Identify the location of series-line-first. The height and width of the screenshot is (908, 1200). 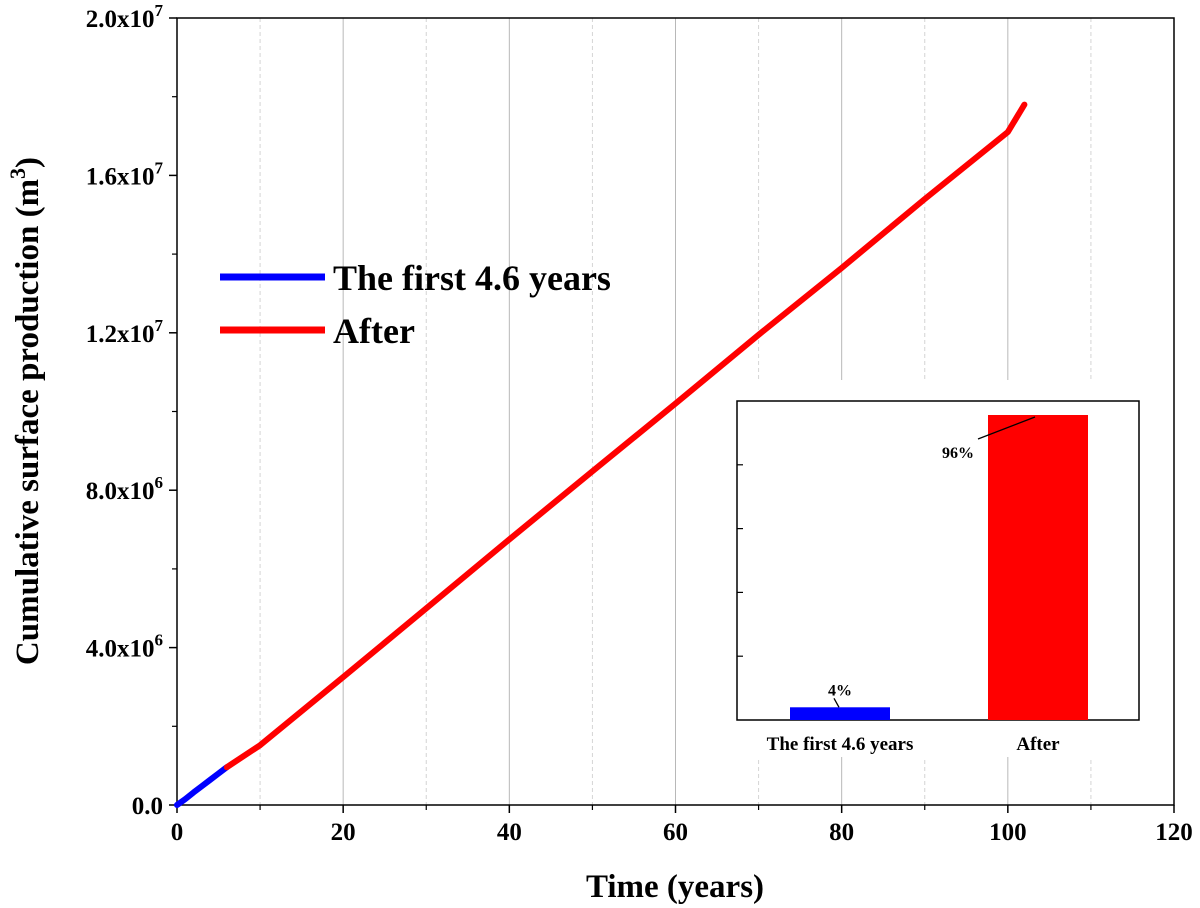
(202, 786).